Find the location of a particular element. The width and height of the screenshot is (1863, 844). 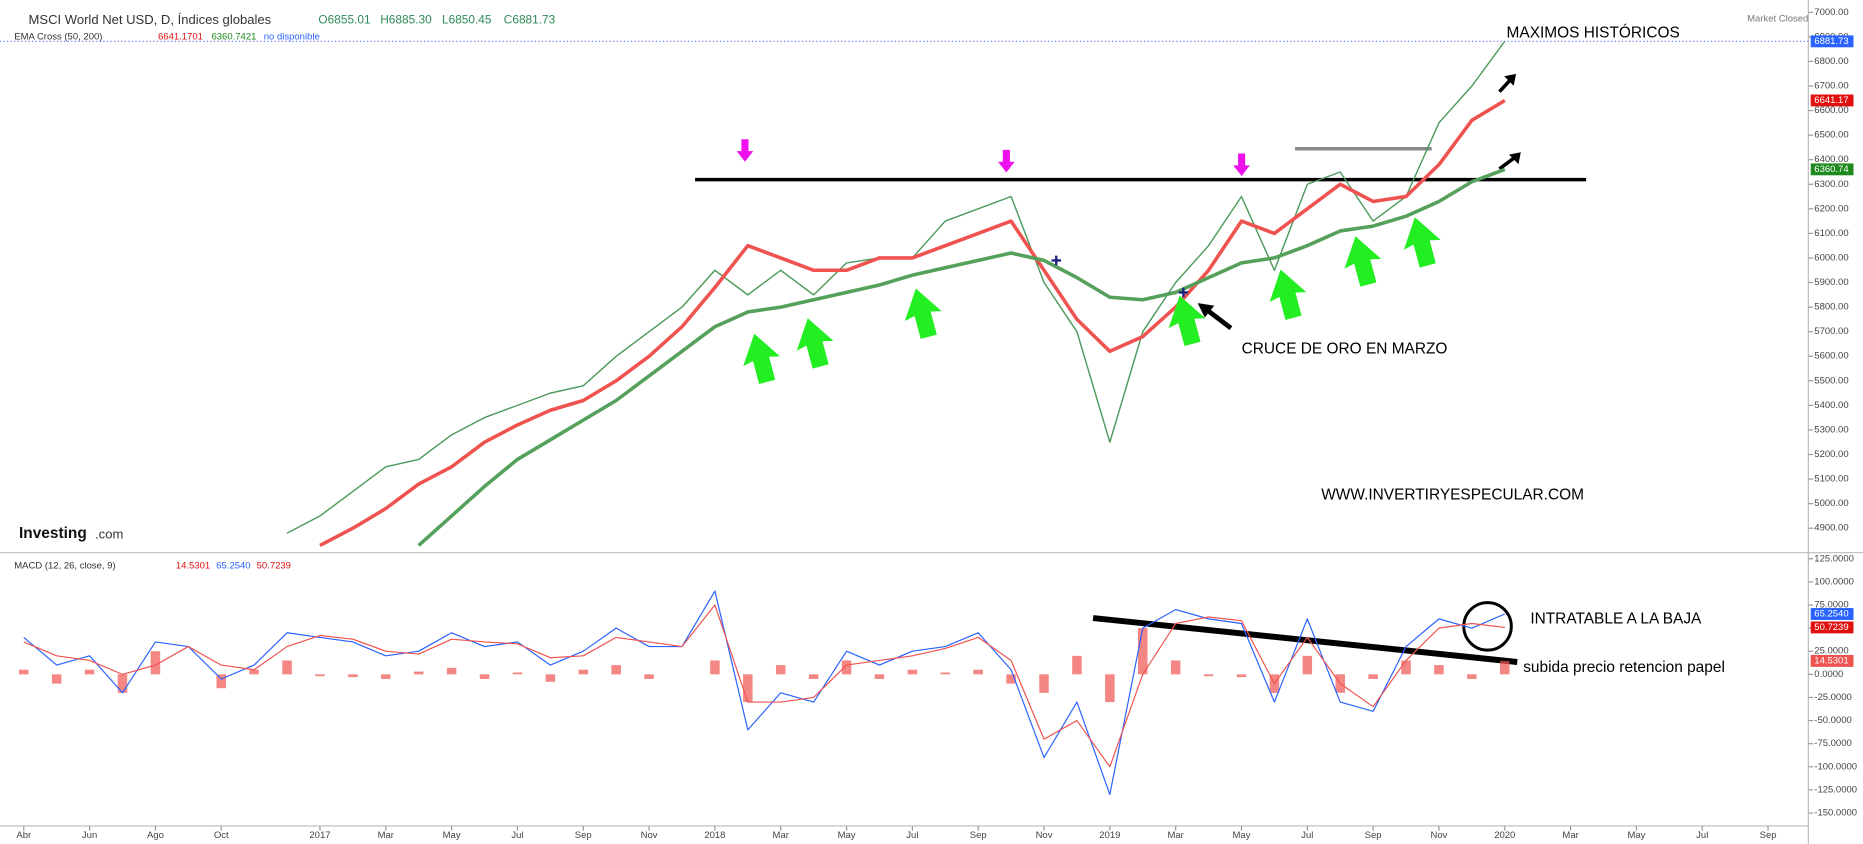

y-tick-label: 7000.00 is located at coordinates (1831, 12).